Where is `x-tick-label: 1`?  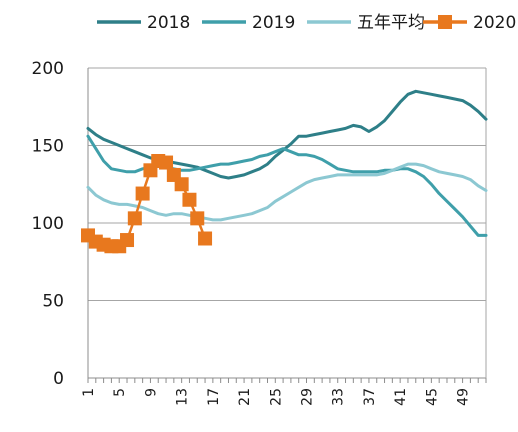
x-tick-label: 1 is located at coordinates (89, 392).